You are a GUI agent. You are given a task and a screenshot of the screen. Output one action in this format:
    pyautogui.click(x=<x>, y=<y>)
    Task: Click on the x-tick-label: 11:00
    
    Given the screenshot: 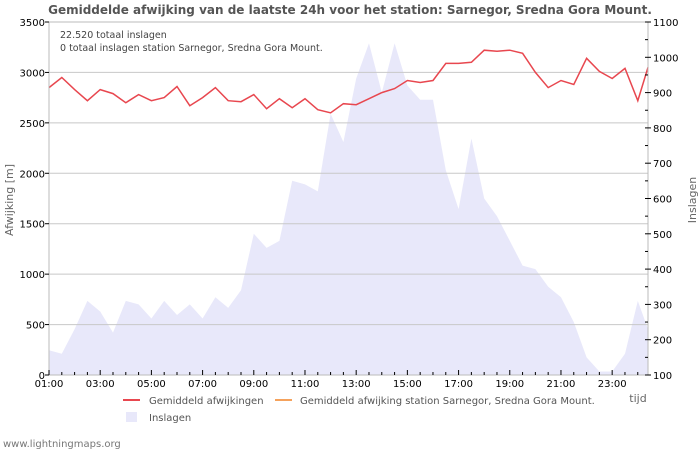 What is the action you would take?
    pyautogui.click(x=305, y=384)
    